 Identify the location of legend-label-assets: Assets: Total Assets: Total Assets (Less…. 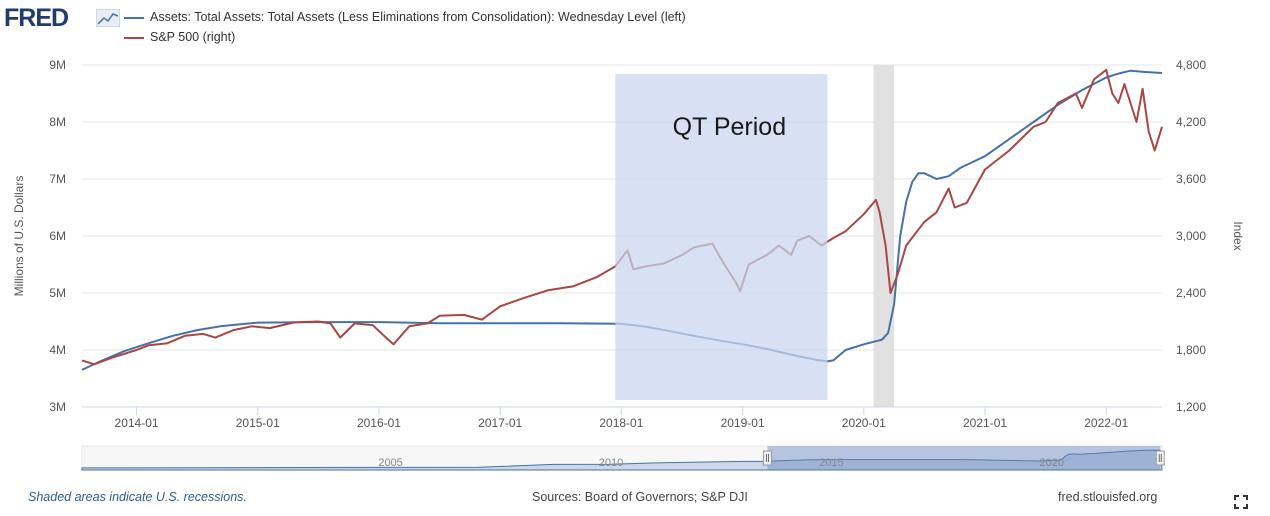
(418, 17).